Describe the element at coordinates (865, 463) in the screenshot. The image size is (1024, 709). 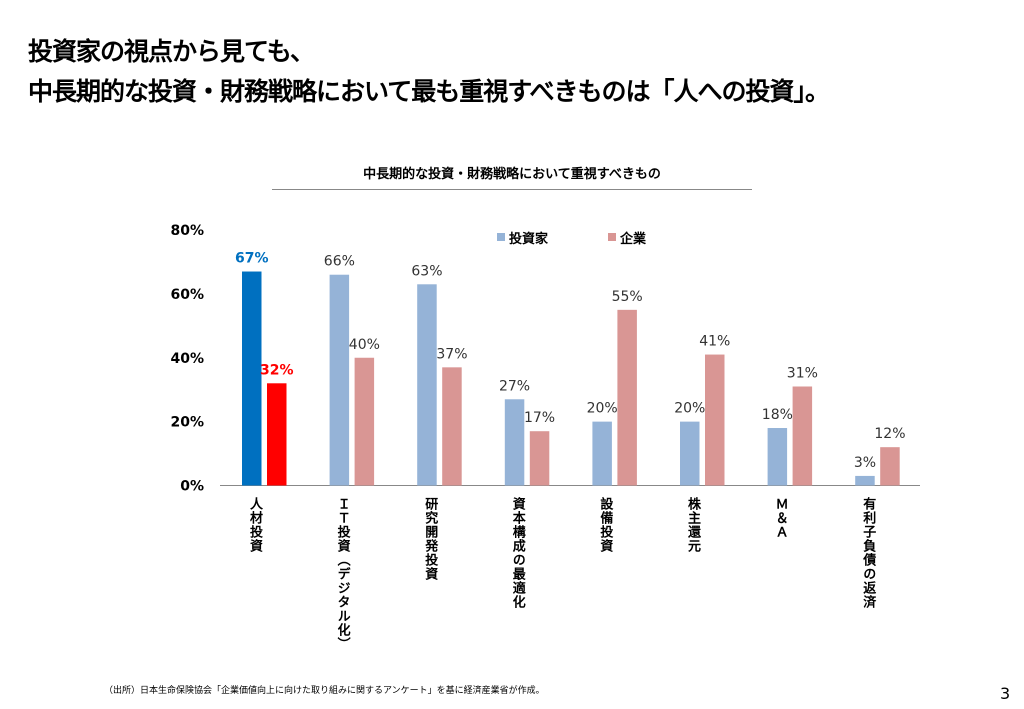
I see `data-label: 3%` at that location.